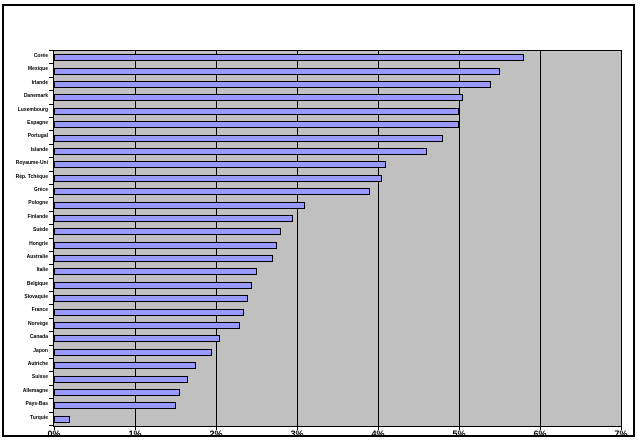 The image size is (638, 444). What do you see at coordinates (459, 238) in the screenshot?
I see `gridline-5pct` at bounding box center [459, 238].